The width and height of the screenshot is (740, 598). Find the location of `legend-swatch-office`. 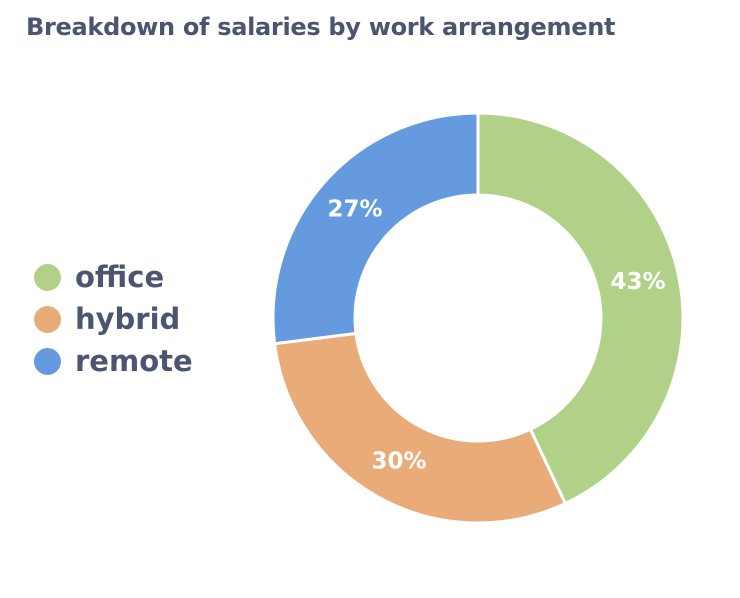

legend-swatch-office is located at coordinates (47, 277).